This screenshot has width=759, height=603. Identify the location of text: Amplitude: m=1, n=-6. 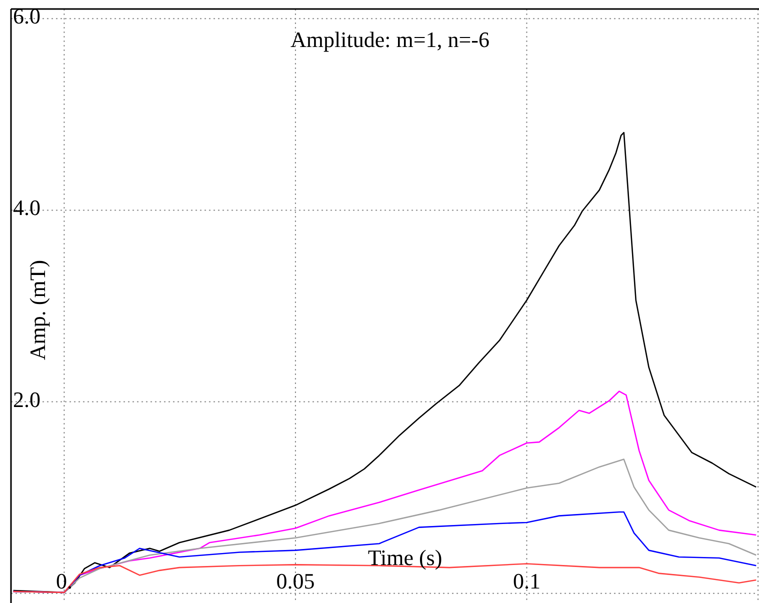
(390, 39).